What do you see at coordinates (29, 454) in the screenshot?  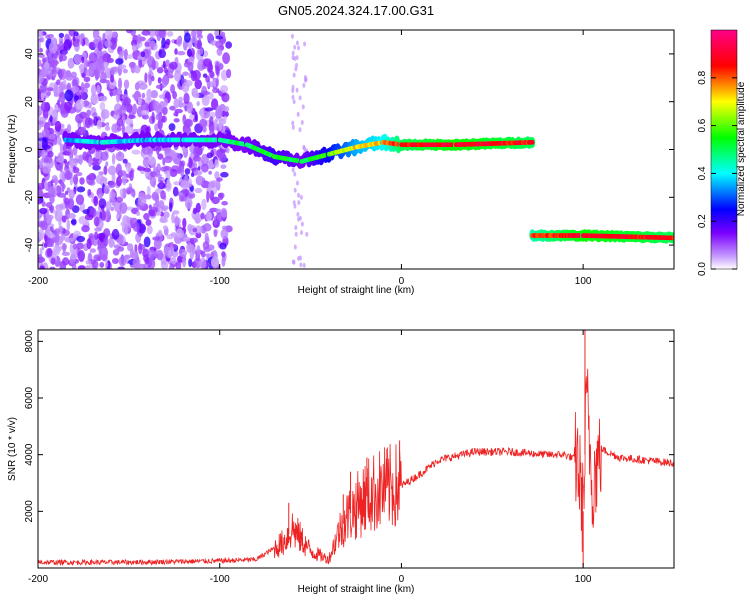 I see `y-tick-label: 4000` at bounding box center [29, 454].